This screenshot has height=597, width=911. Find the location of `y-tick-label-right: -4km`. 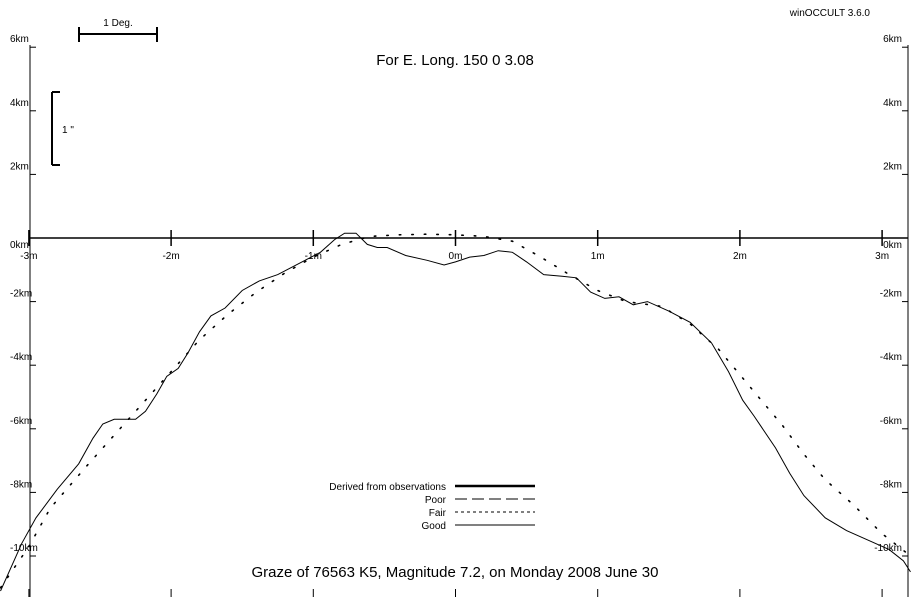

y-tick-label-right: -4km is located at coordinates (891, 357).